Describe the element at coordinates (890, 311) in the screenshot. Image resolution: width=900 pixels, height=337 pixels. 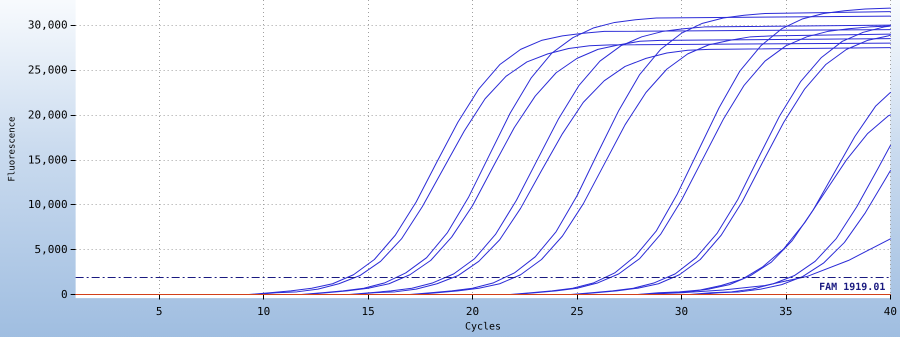
I see `x-tick-label: 40` at that location.